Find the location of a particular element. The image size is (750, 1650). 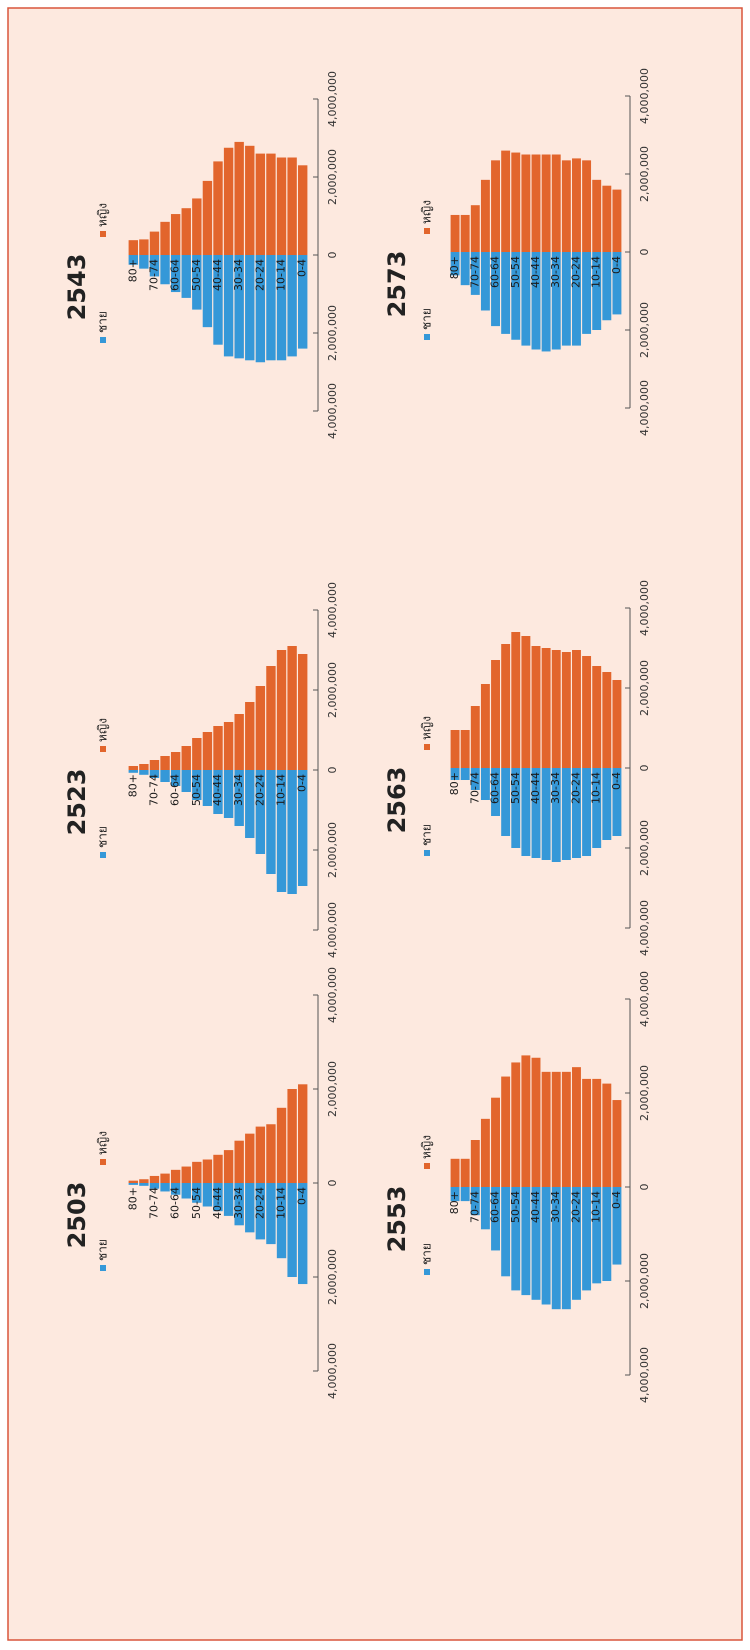

chart-title: 2553 is located at coordinates (397, 1219).